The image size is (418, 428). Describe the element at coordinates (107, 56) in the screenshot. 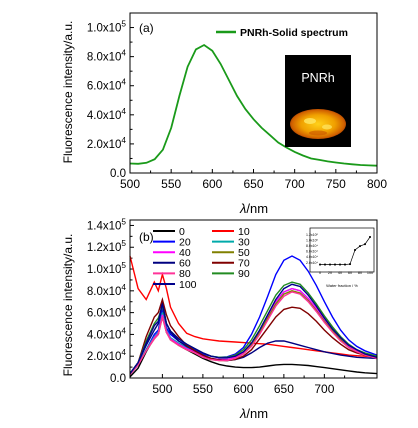

I see `panel-a-y-tick-label: 8.0x10⁴` at that location.